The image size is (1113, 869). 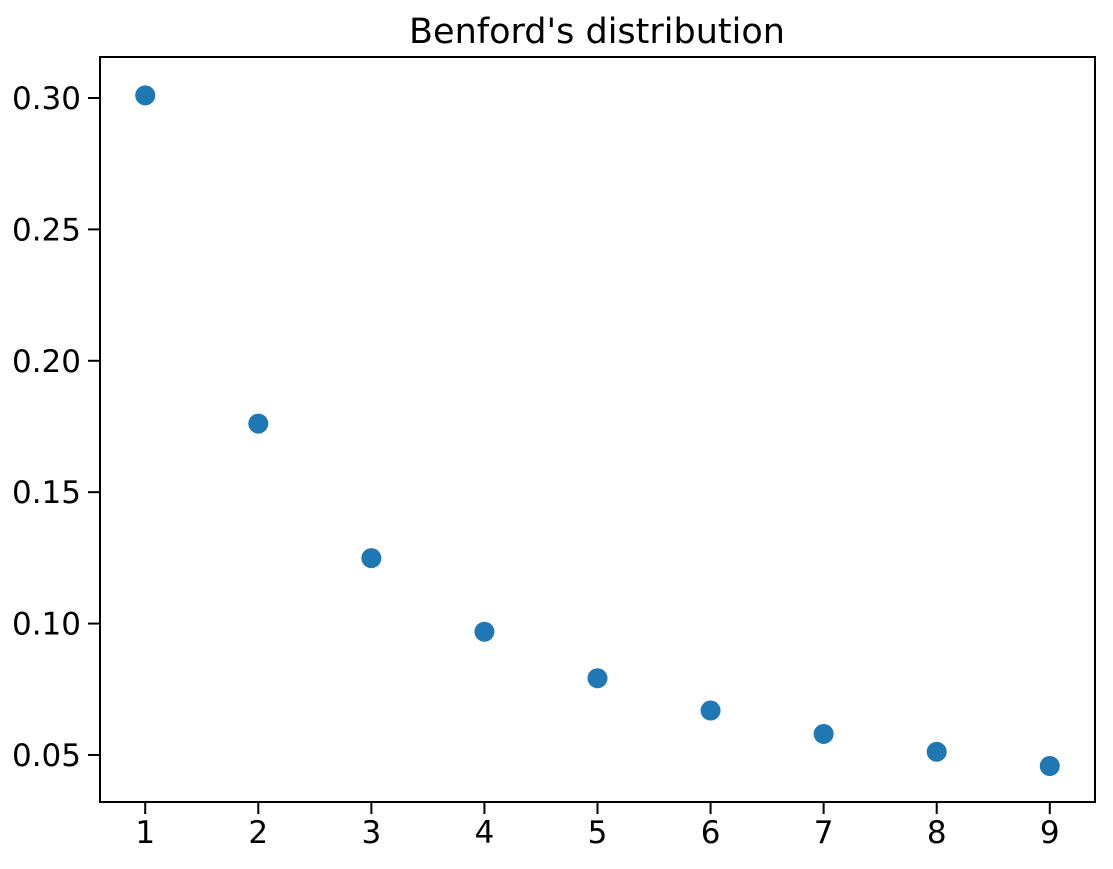 I want to click on chart-title: Benford's distribution, so click(x=597, y=32).